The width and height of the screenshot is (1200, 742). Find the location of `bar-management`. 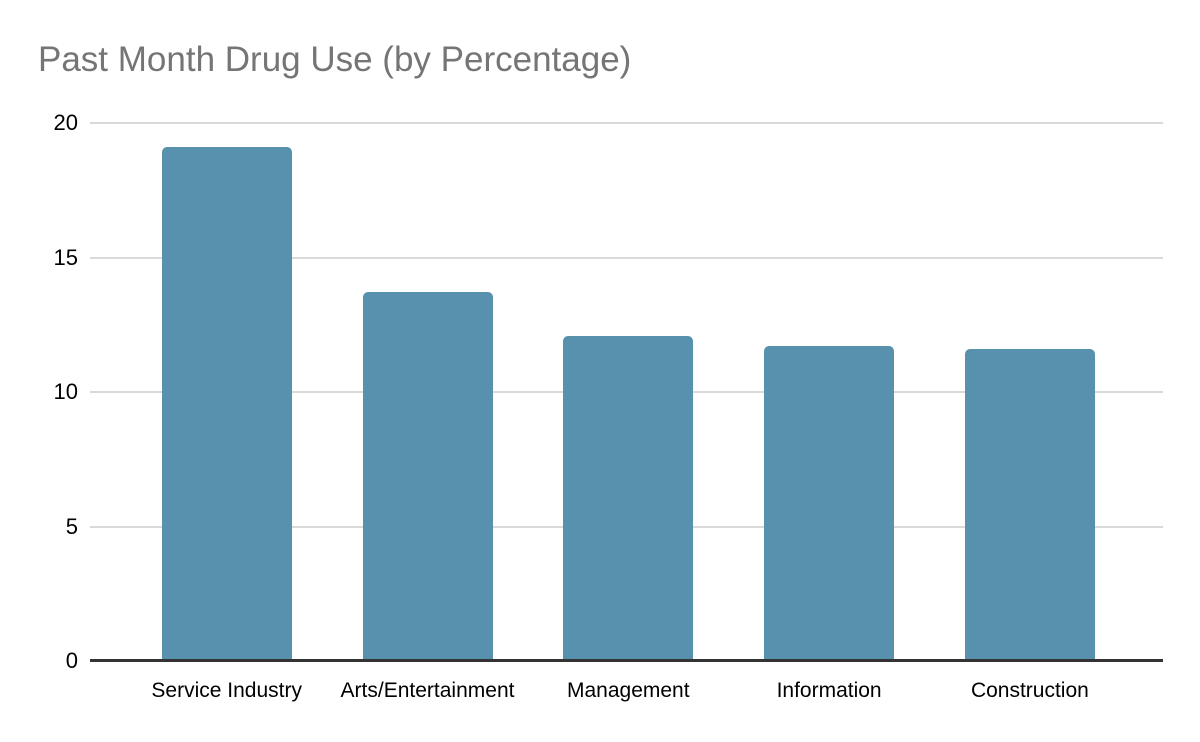

bar-management is located at coordinates (628, 498).